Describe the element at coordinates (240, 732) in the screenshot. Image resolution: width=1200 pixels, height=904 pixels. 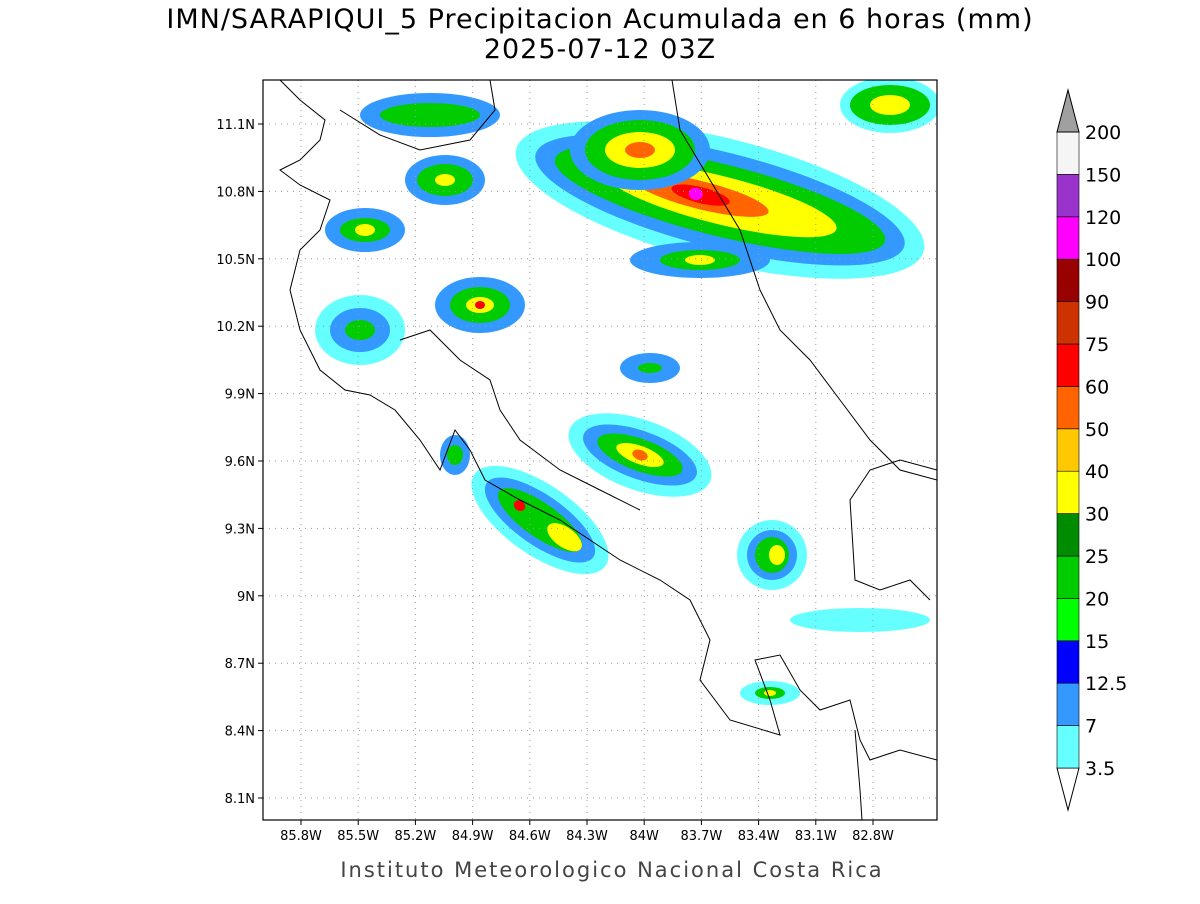
I see `lat-label: 8.4N` at that location.